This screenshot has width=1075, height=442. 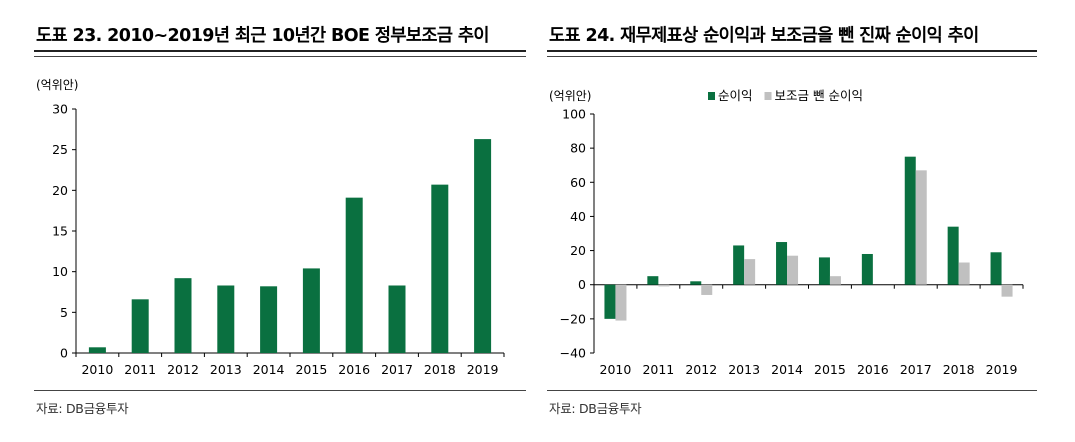 I want to click on right-x-tick-label: 2013, so click(x=744, y=369).